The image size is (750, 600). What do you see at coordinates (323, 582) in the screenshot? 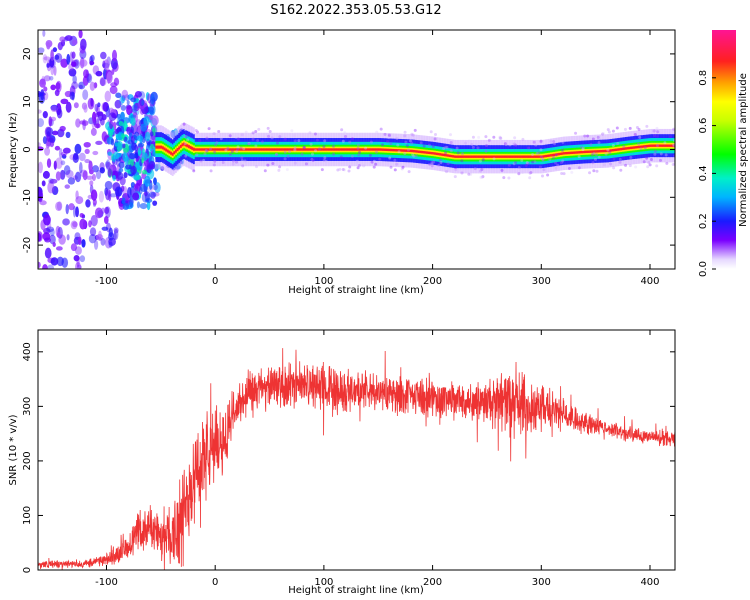
I see `x-tick-label: 100` at bounding box center [323, 582].